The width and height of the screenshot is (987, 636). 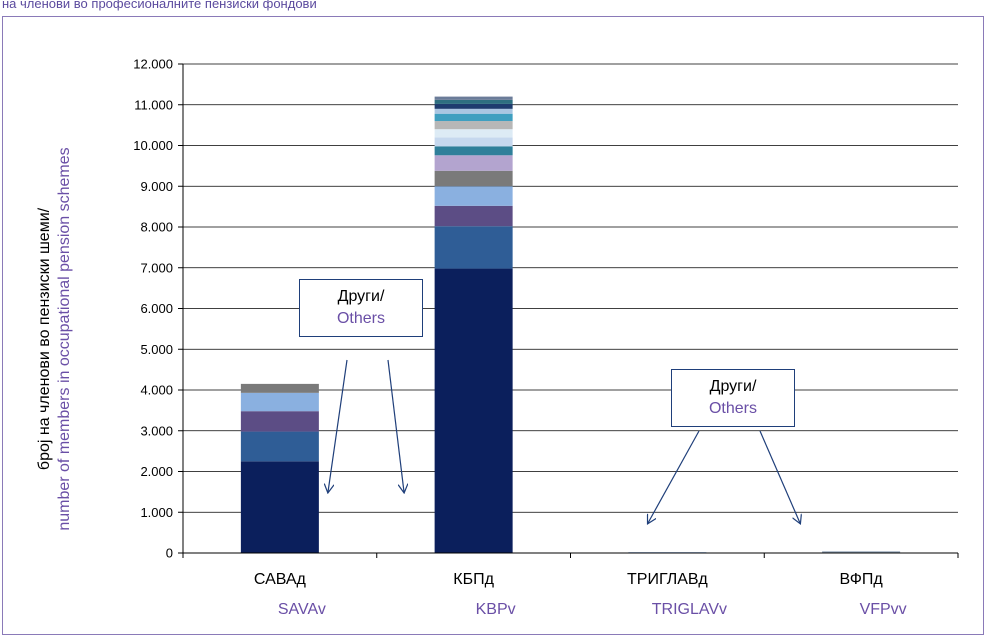 I want to click on y-tick-label: 8.000, so click(x=156, y=227).